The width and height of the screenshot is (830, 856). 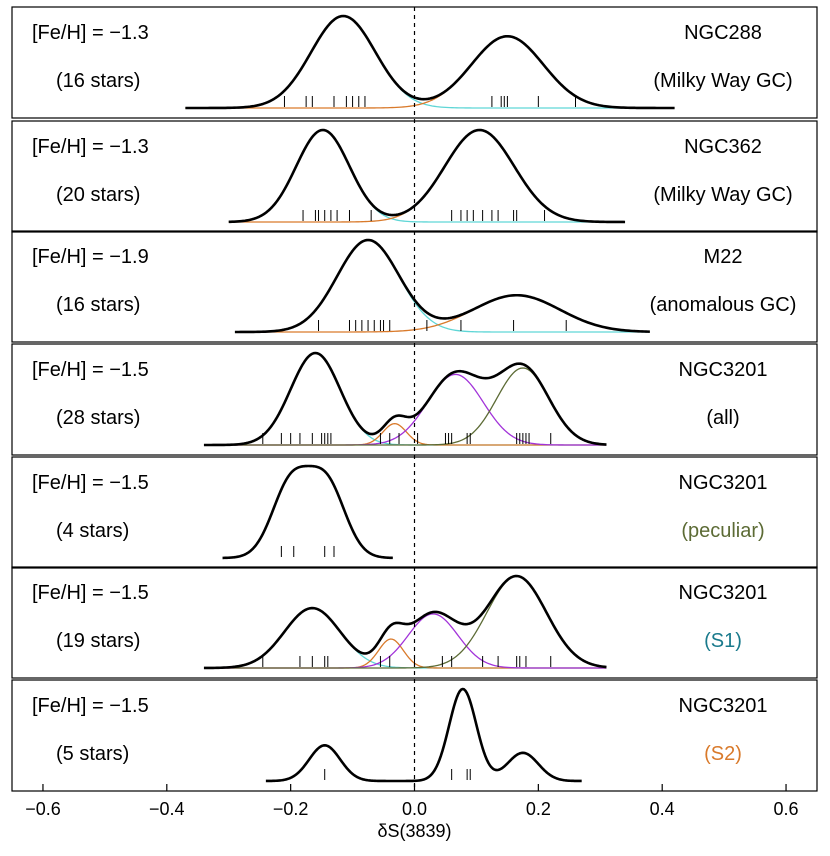 I want to click on panel-cluster-name: NGC288, so click(x=723, y=33).